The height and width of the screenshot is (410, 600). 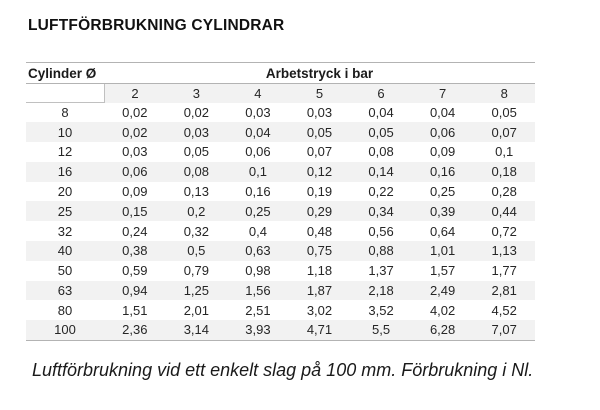 I want to click on table-row: 10 0,02 0,03 0,04 0,05 0,05 0,06 0,07, so click(x=280, y=132).